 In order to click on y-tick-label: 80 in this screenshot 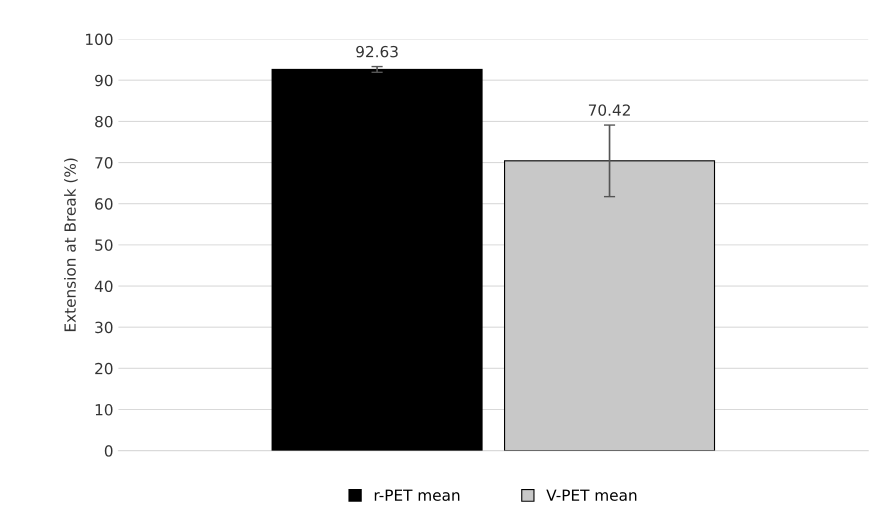, I will do `click(104, 122)`.